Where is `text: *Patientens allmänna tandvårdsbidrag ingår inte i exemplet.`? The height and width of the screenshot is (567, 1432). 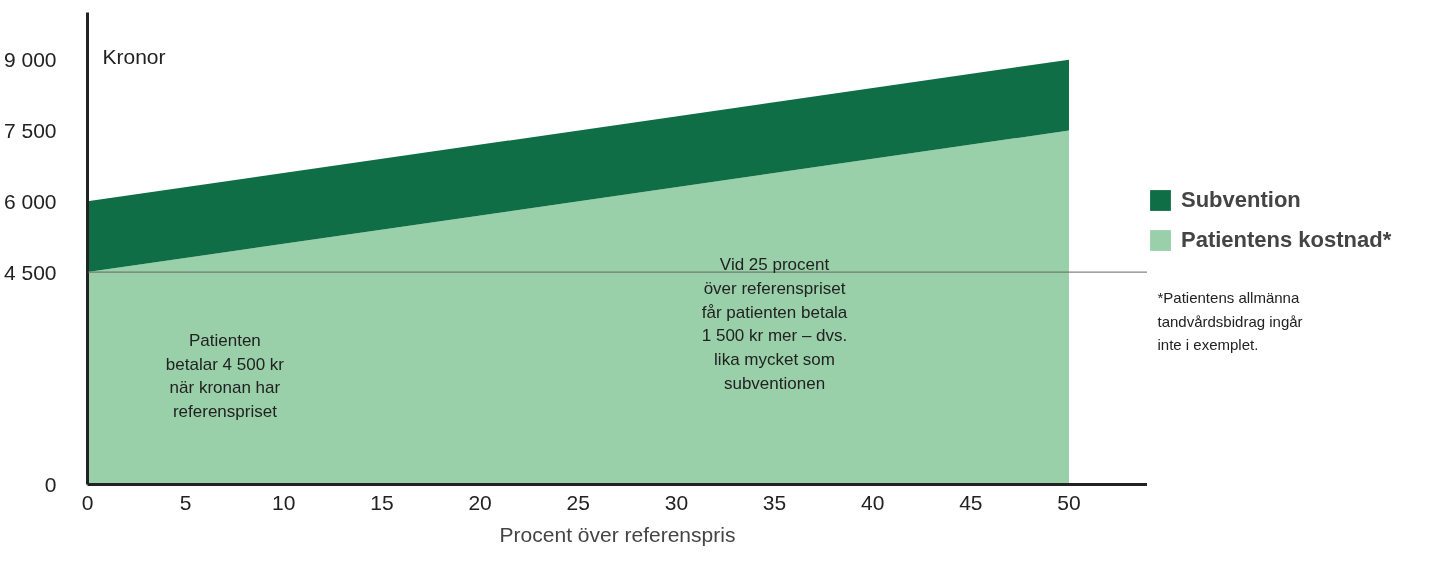 text: *Patientens allmänna tandvårdsbidrag ingår inte i exemplet. is located at coordinates (1230, 321).